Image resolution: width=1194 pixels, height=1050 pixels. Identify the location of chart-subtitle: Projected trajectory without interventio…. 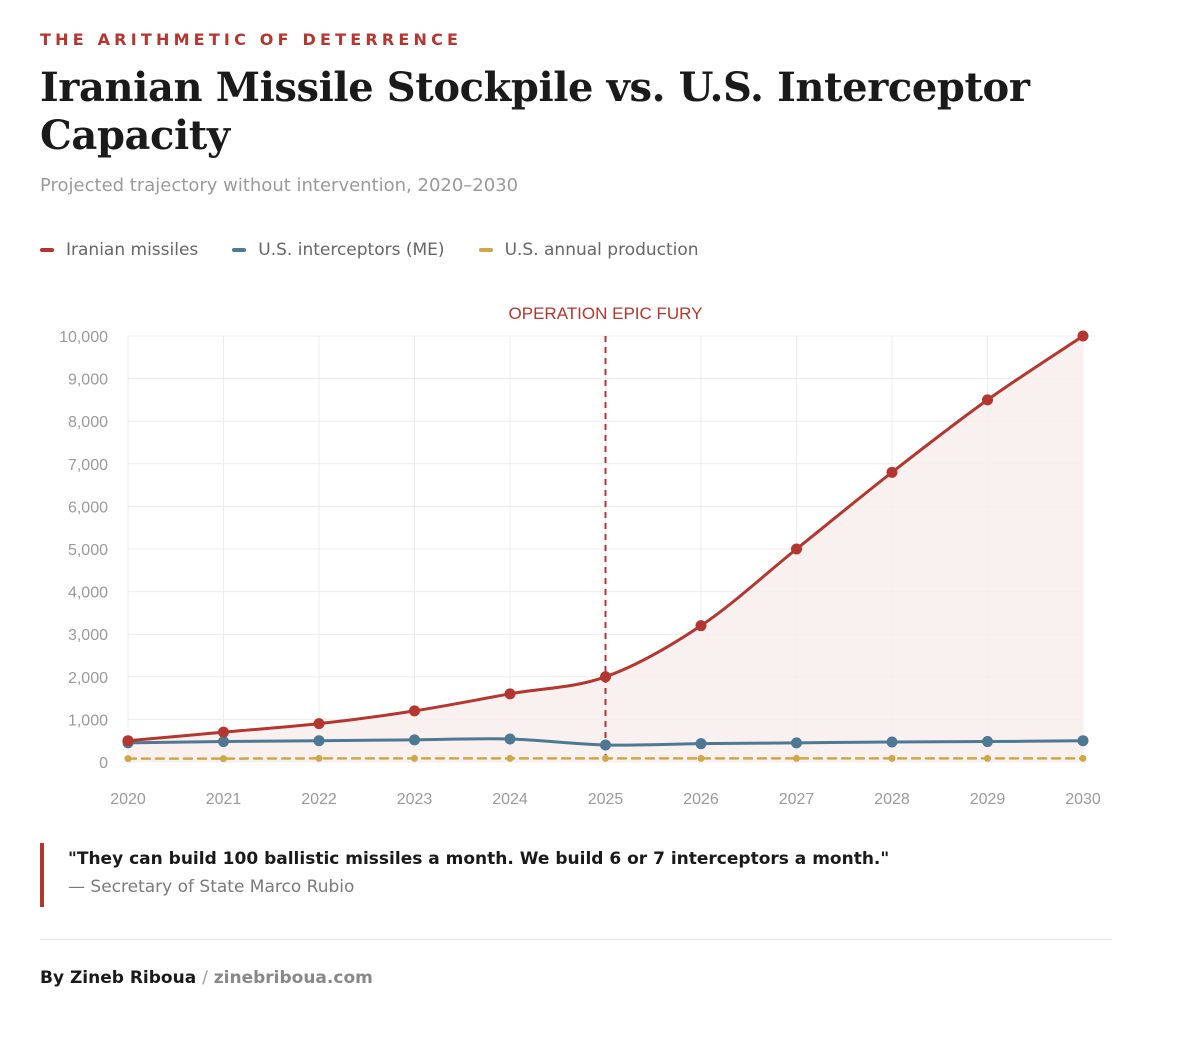
(279, 185).